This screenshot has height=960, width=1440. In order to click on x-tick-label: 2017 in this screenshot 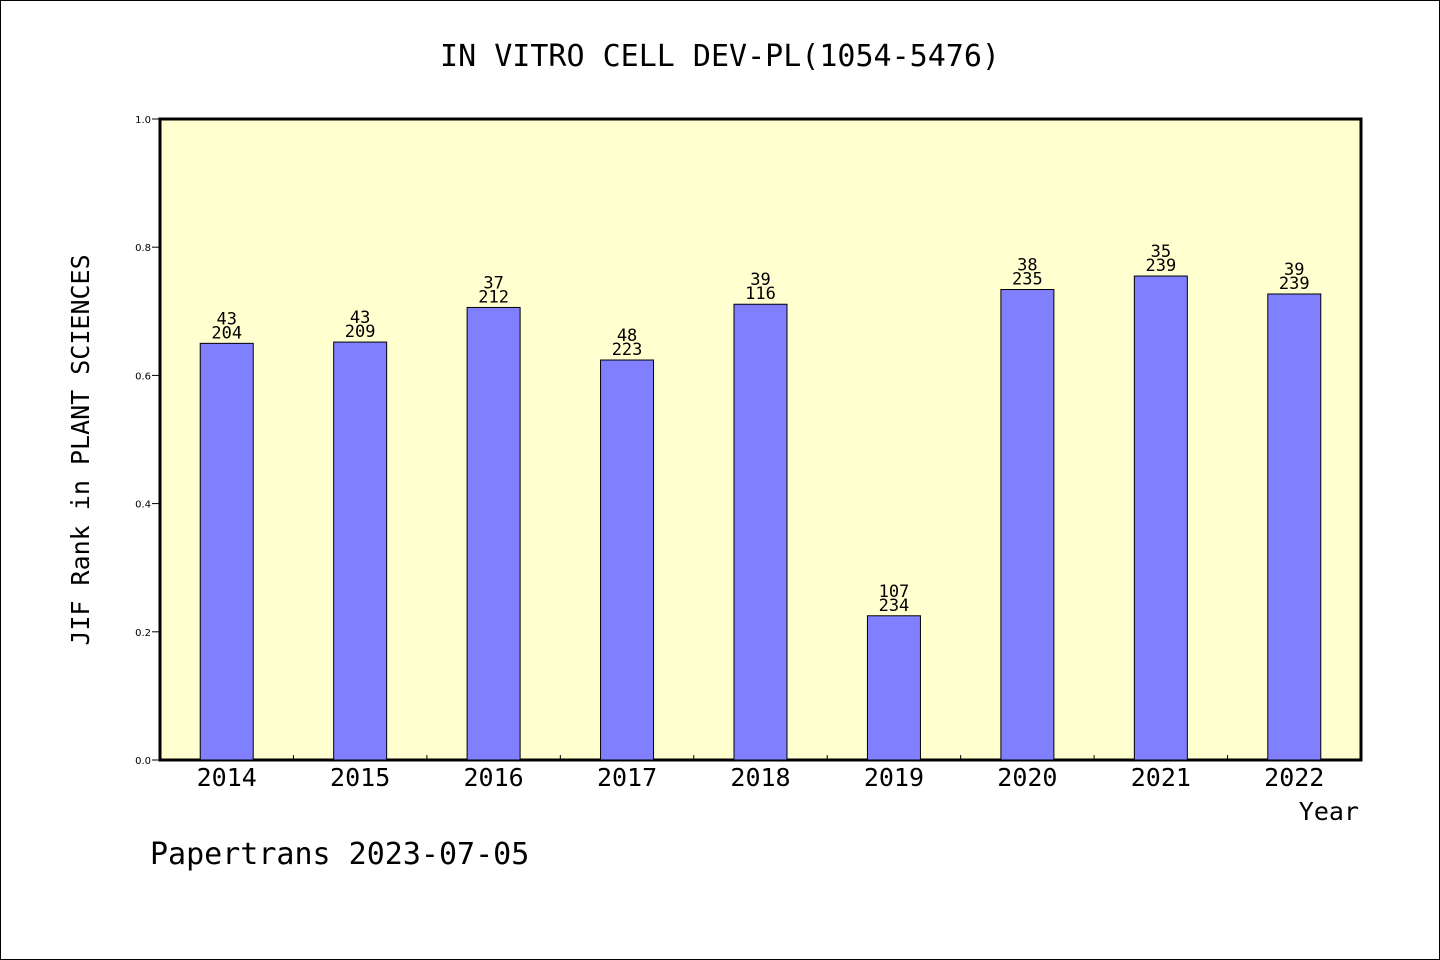, I will do `click(627, 777)`.